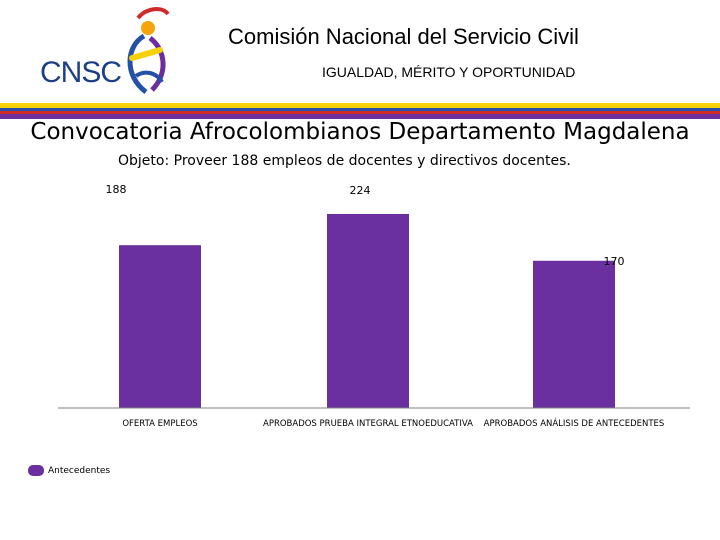 This screenshot has width=720, height=540. I want to click on flag-stripe-divider, so click(360, 111).